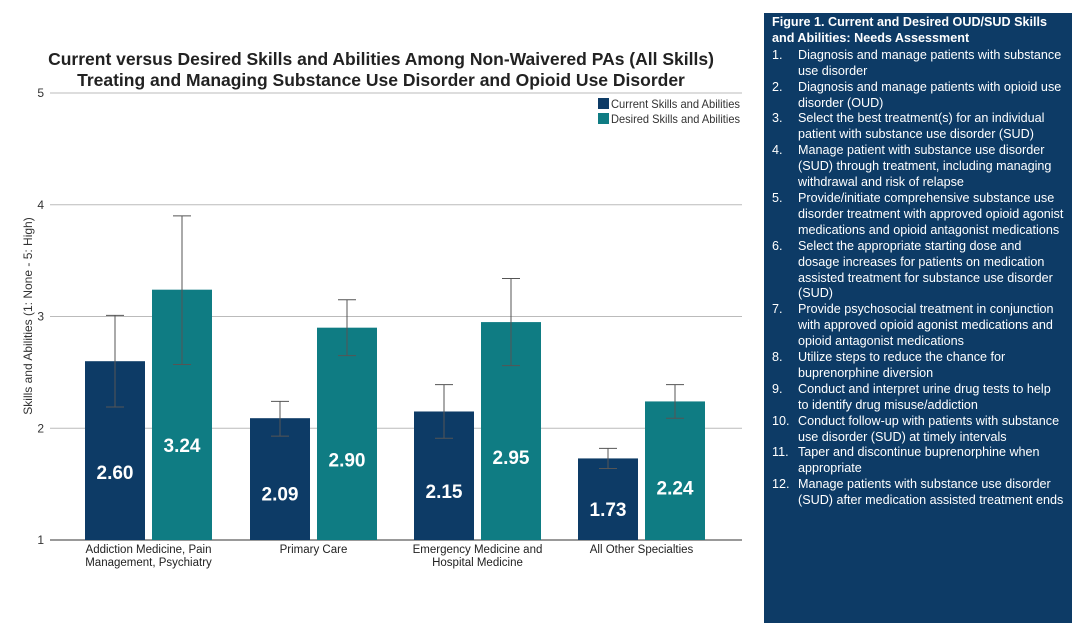  Describe the element at coordinates (777, 54) in the screenshot. I see `skill-number: 1.` at that location.